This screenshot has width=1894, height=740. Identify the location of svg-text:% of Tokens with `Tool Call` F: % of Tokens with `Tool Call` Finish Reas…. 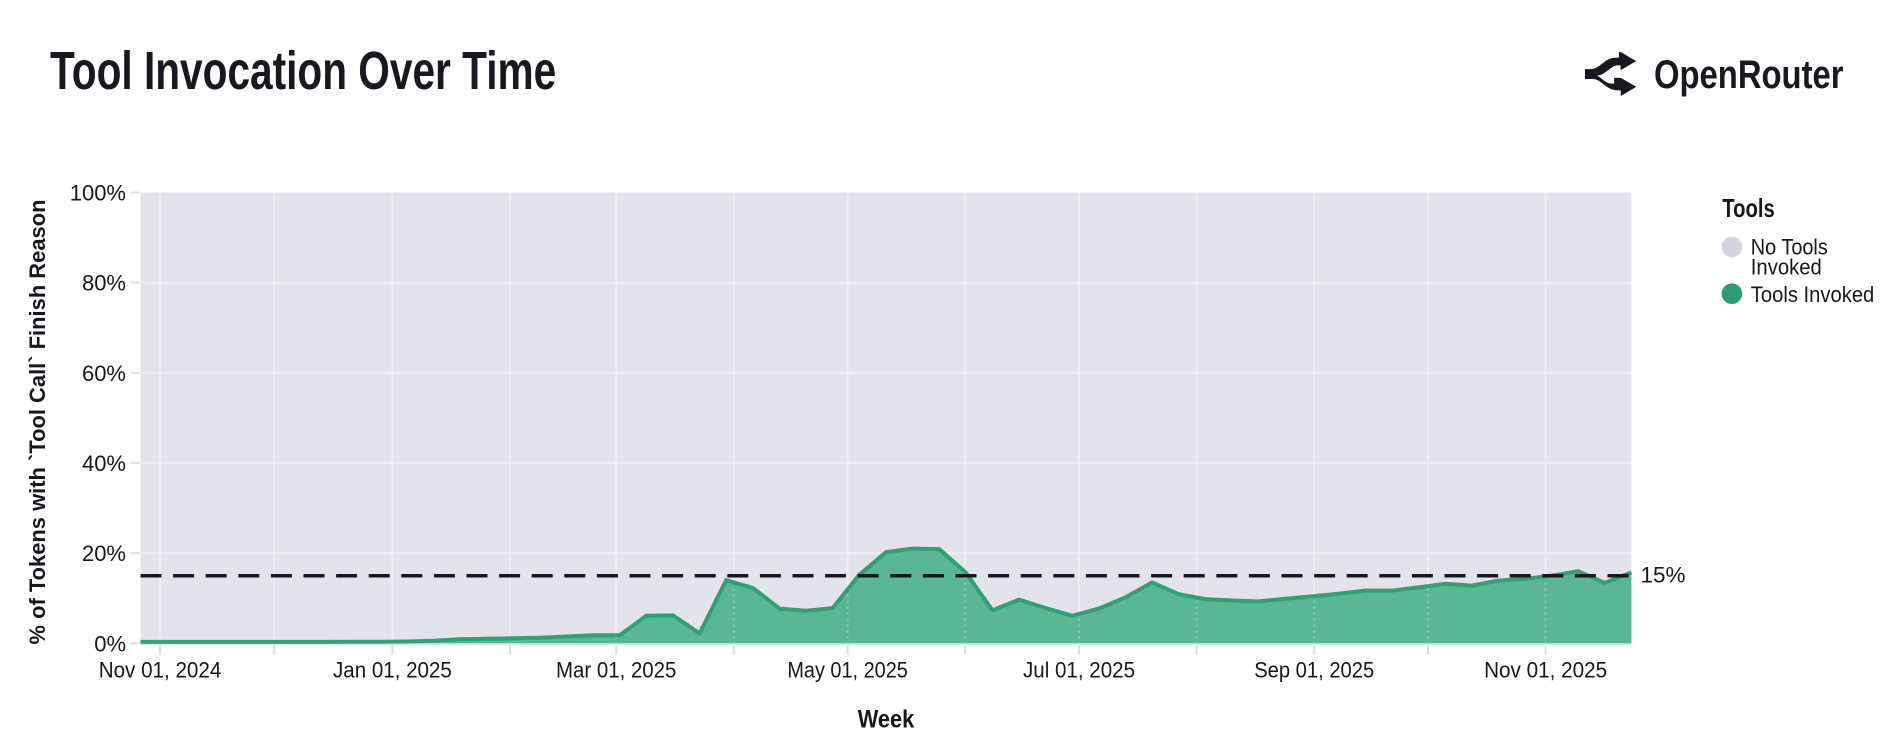
(37, 422).